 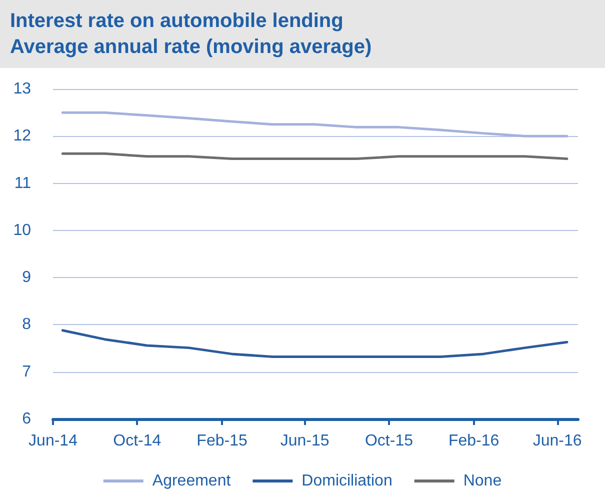 I want to click on y-tick-label: 6, so click(x=27, y=419).